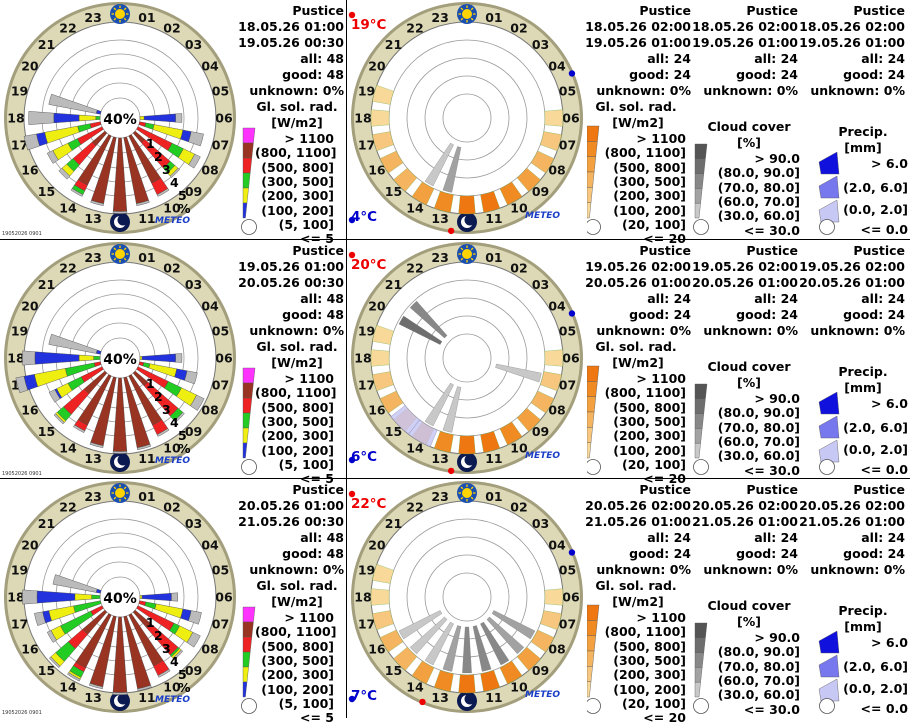  I want to click on panel-1-stats-station: Pustice, so click(879, 10).